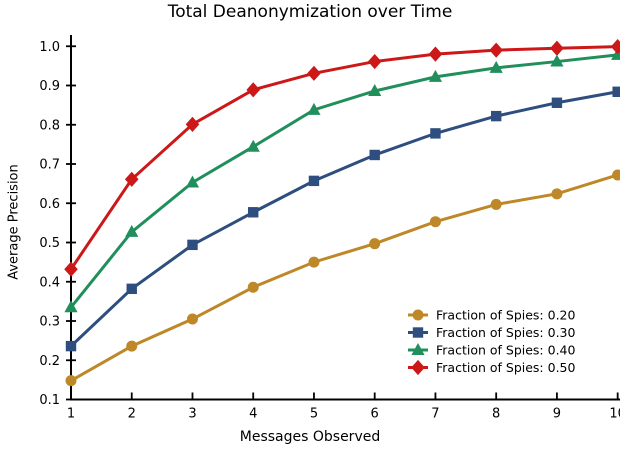 This screenshot has height=455, width=620. What do you see at coordinates (506, 332) in the screenshot?
I see `legend-label-1: Fraction of Spies: 0.30` at bounding box center [506, 332].